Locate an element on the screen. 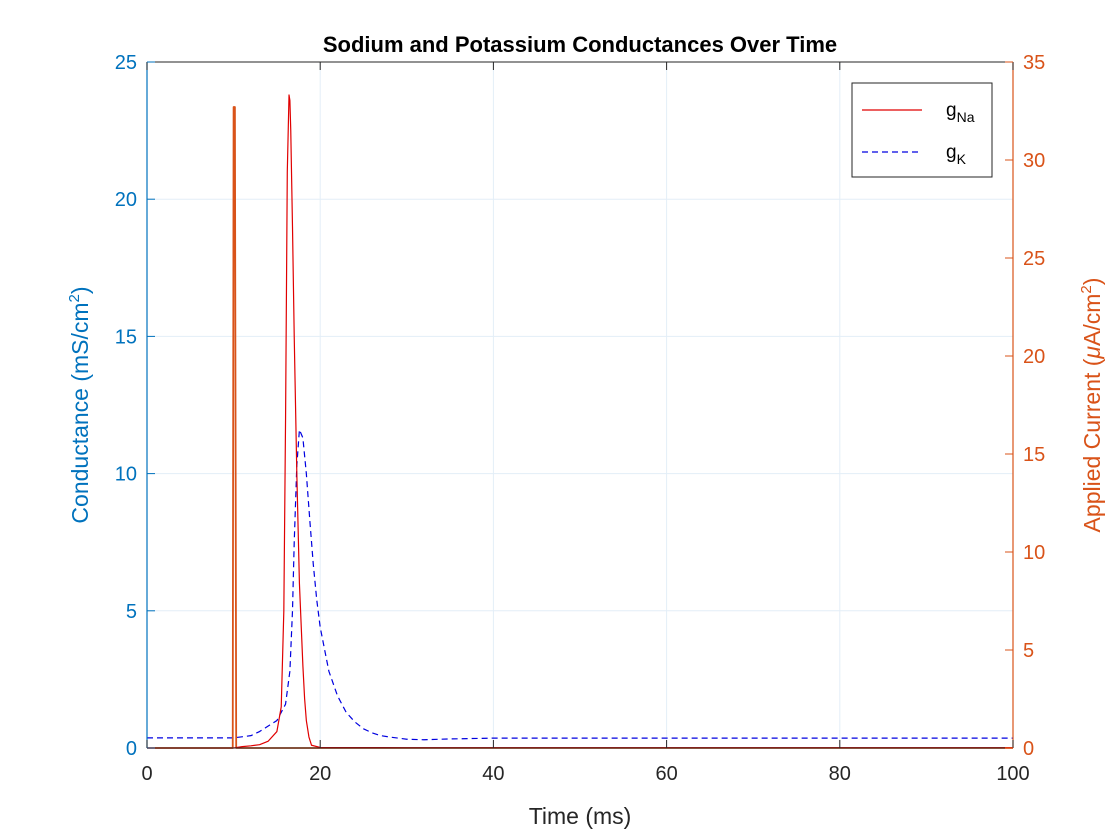  legend-label-gk-sub: K is located at coordinates (962, 159).